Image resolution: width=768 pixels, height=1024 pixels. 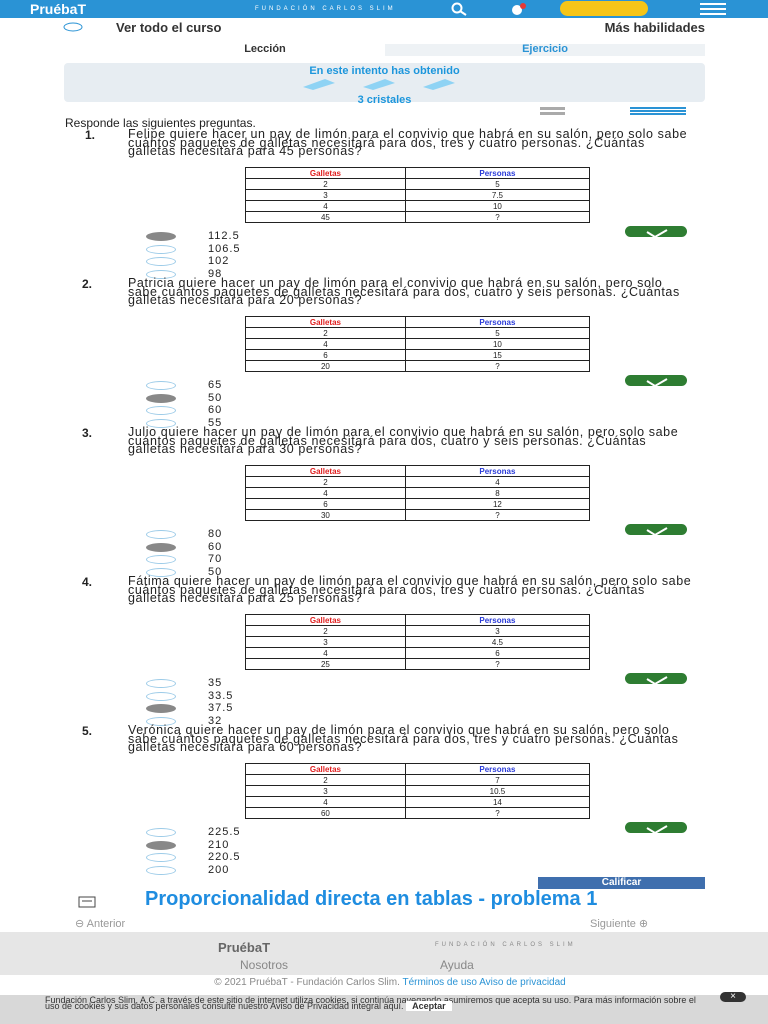 I want to click on option-label: 80, so click(x=215, y=534).